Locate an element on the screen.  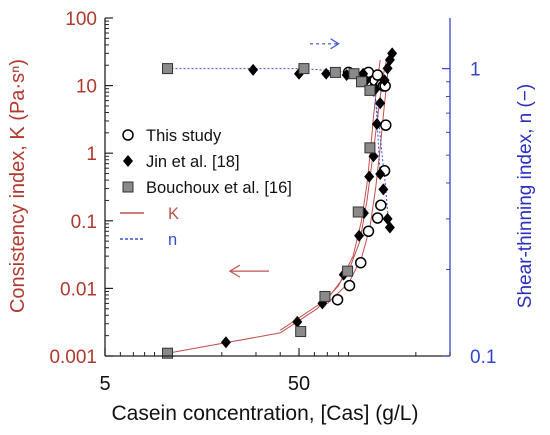
legend-label: Jin et al. [18] is located at coordinates (193, 162).